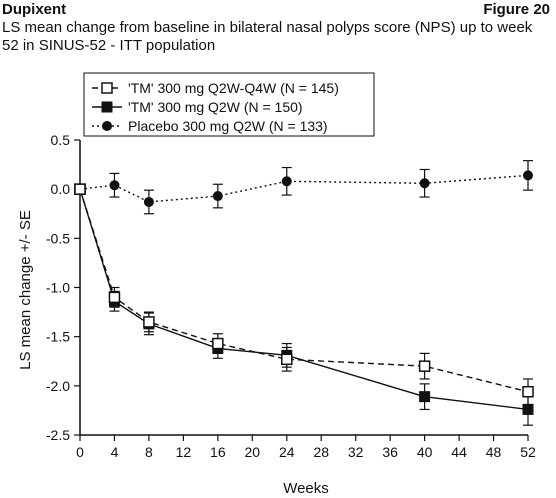 The height and width of the screenshot is (498, 556). Describe the element at coordinates (218, 452) in the screenshot. I see `x-tick-label: 16` at that location.